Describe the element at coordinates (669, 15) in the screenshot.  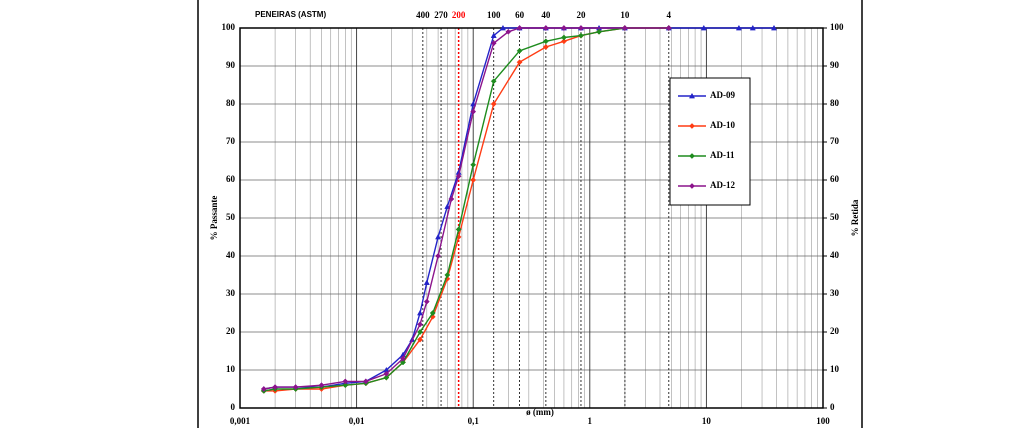
I see `sieve-label: 4` at that location.